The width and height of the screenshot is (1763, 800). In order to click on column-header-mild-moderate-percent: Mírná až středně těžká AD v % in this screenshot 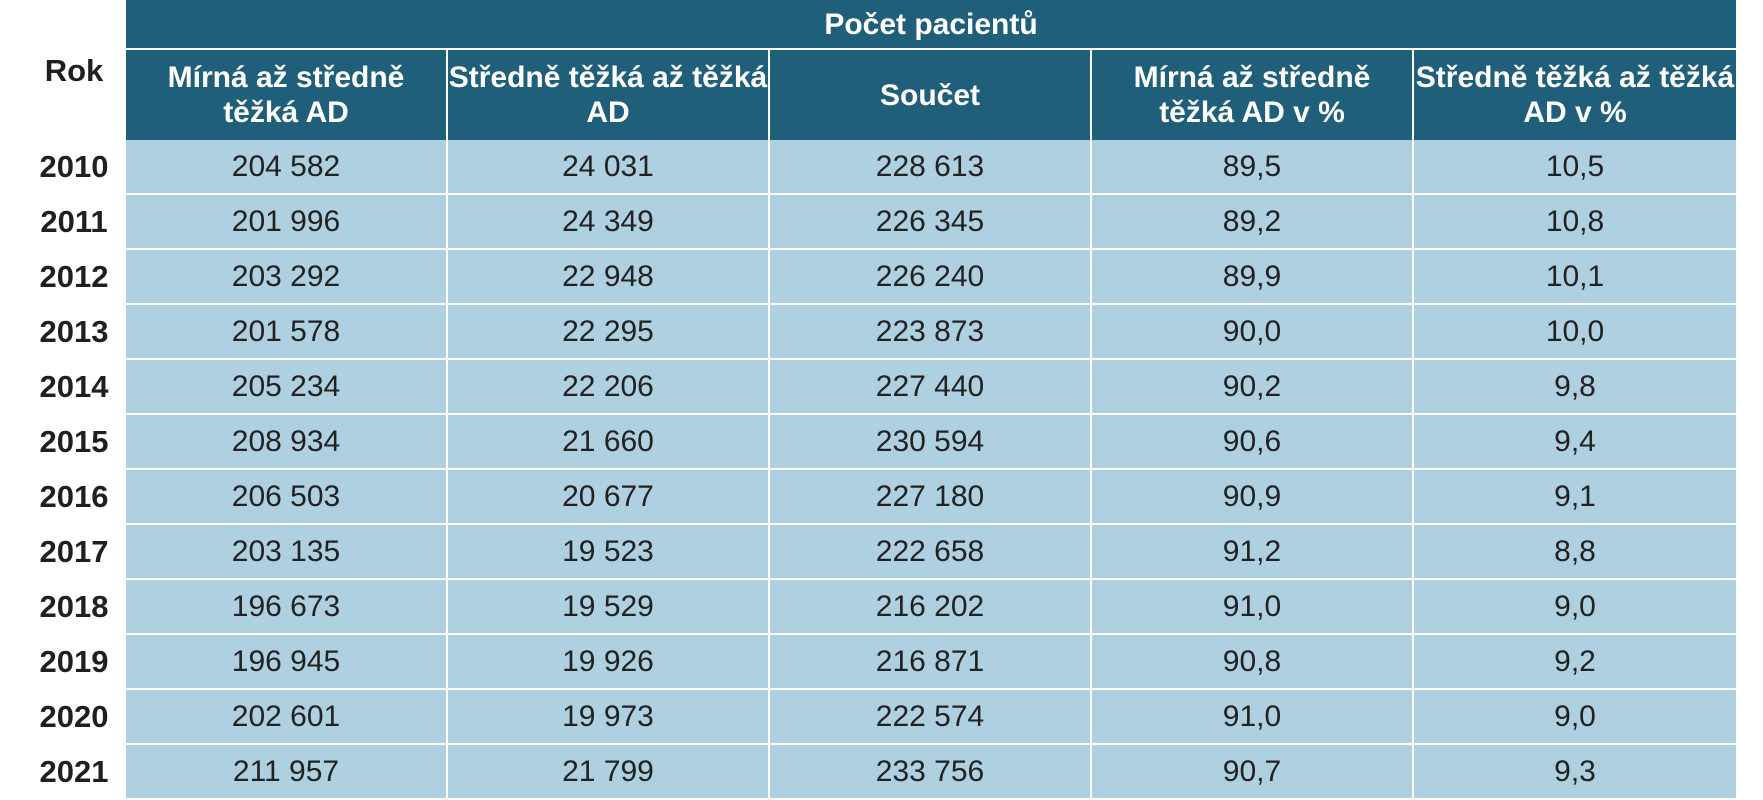, I will do `click(1253, 95)`.